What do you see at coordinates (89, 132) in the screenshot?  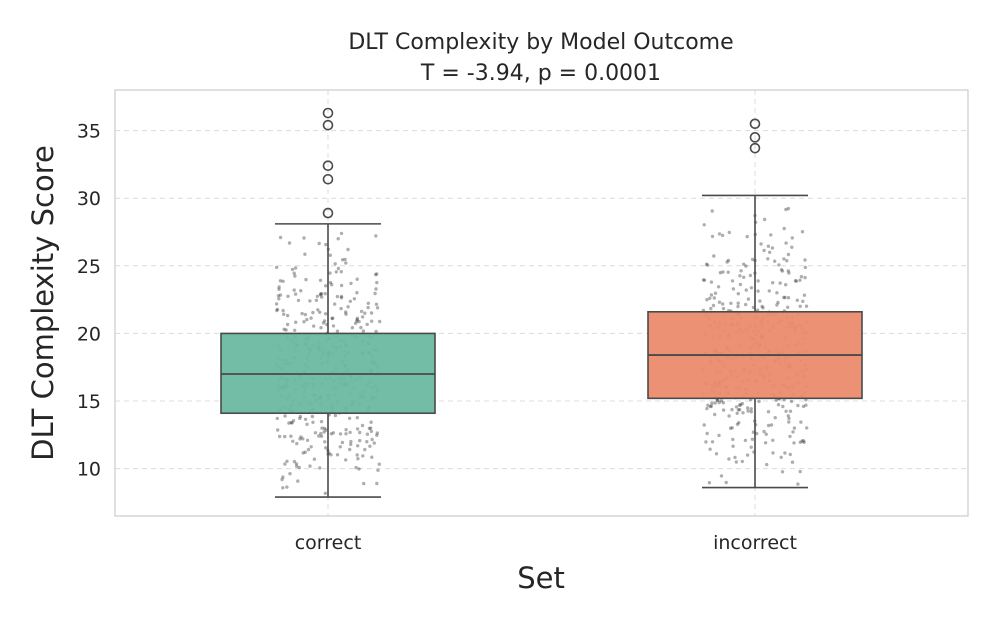 I see `y-tick-label: 35` at bounding box center [89, 132].